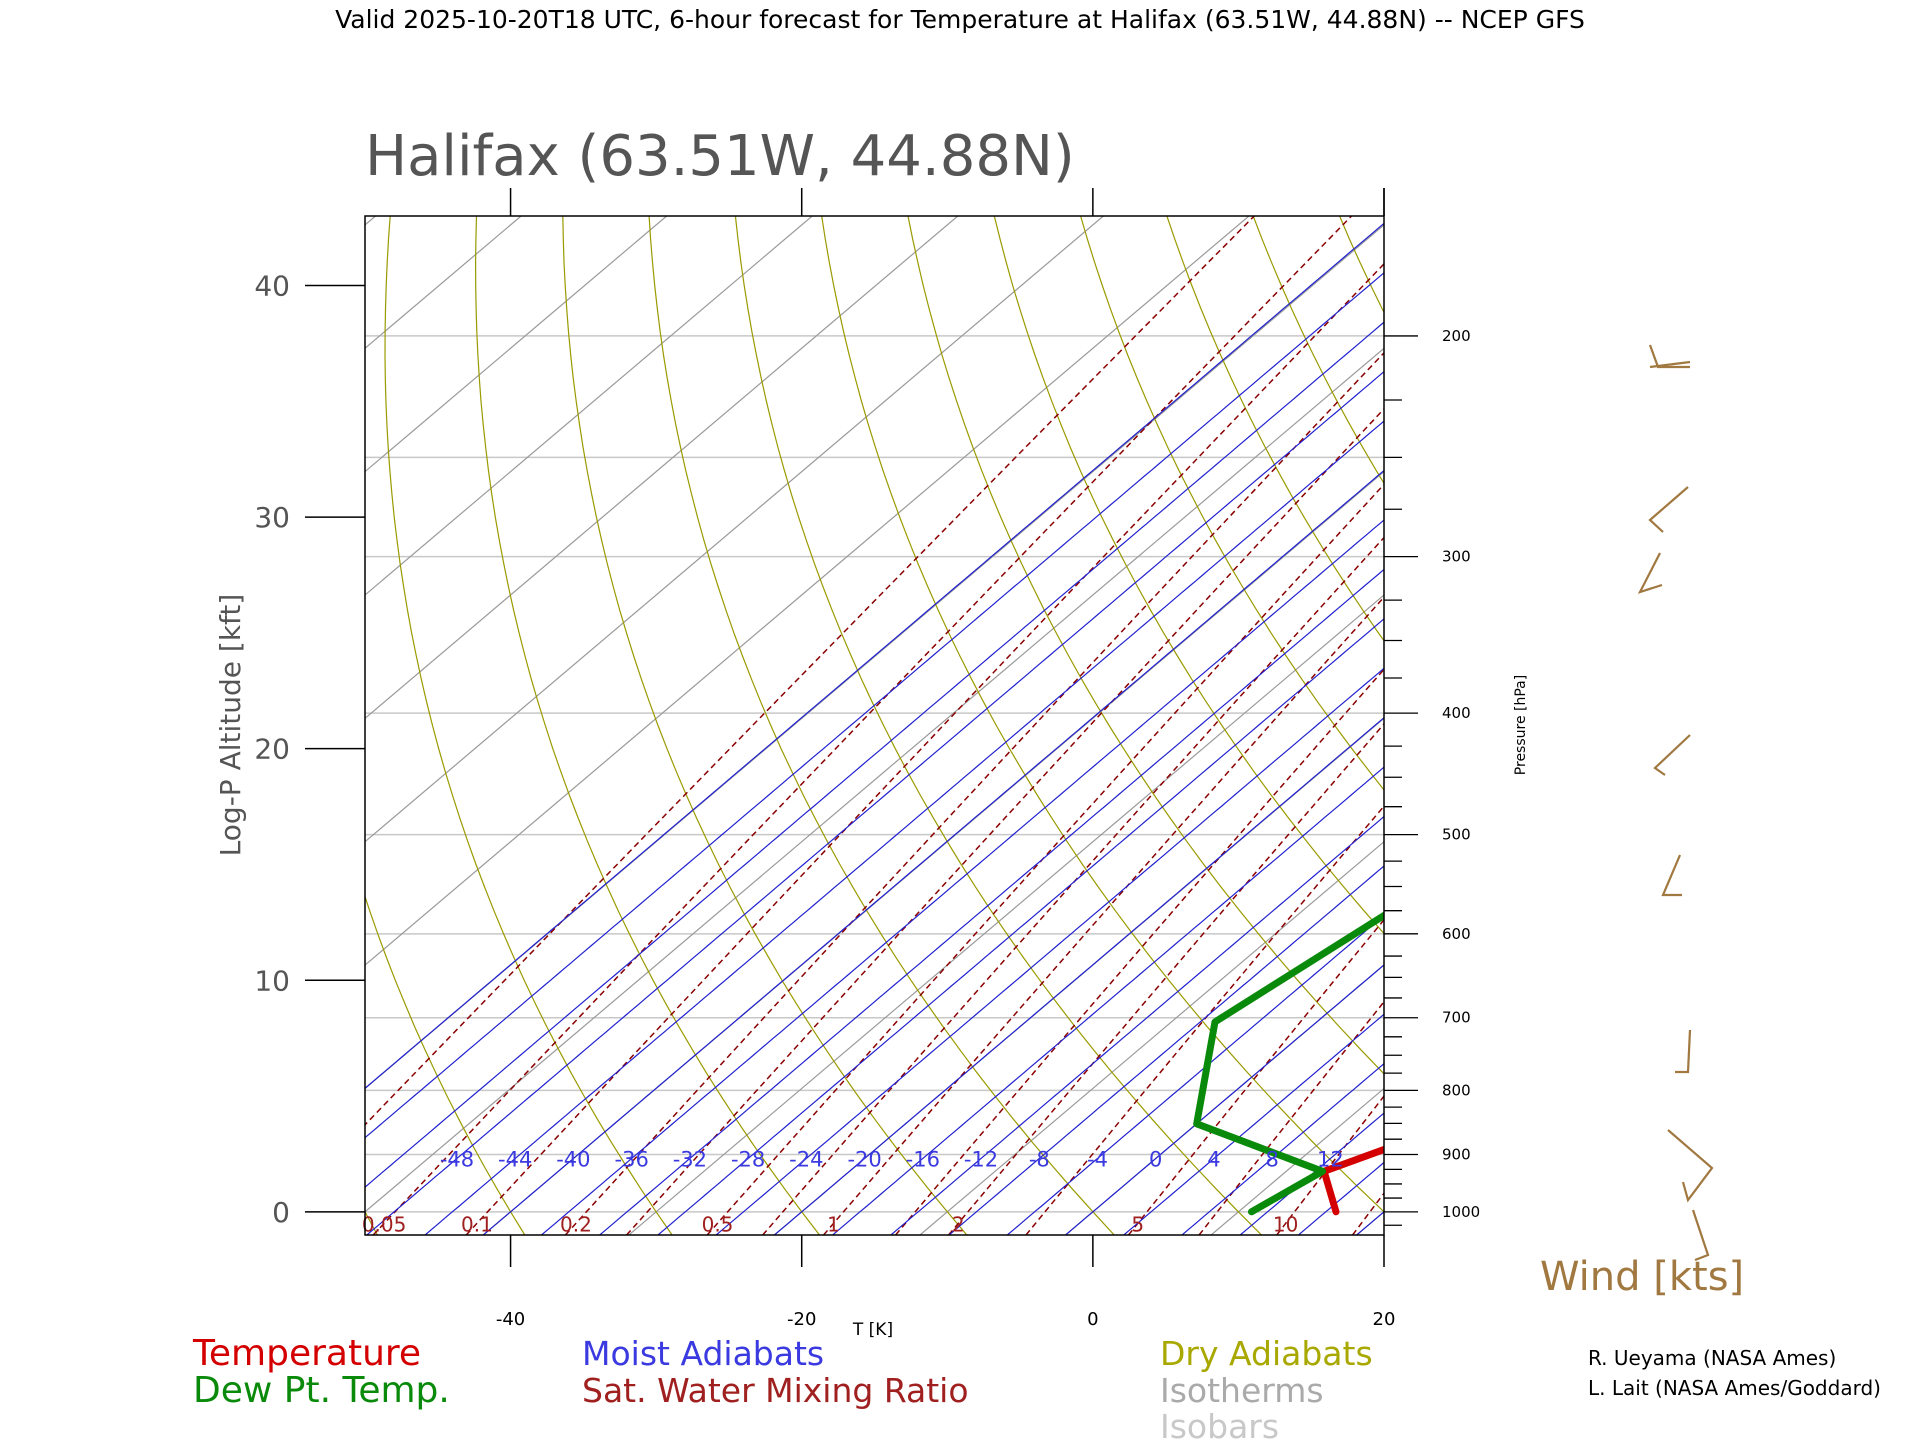 This screenshot has height=1440, width=1920. I want to click on wind-barbs, so click(1675, 803).